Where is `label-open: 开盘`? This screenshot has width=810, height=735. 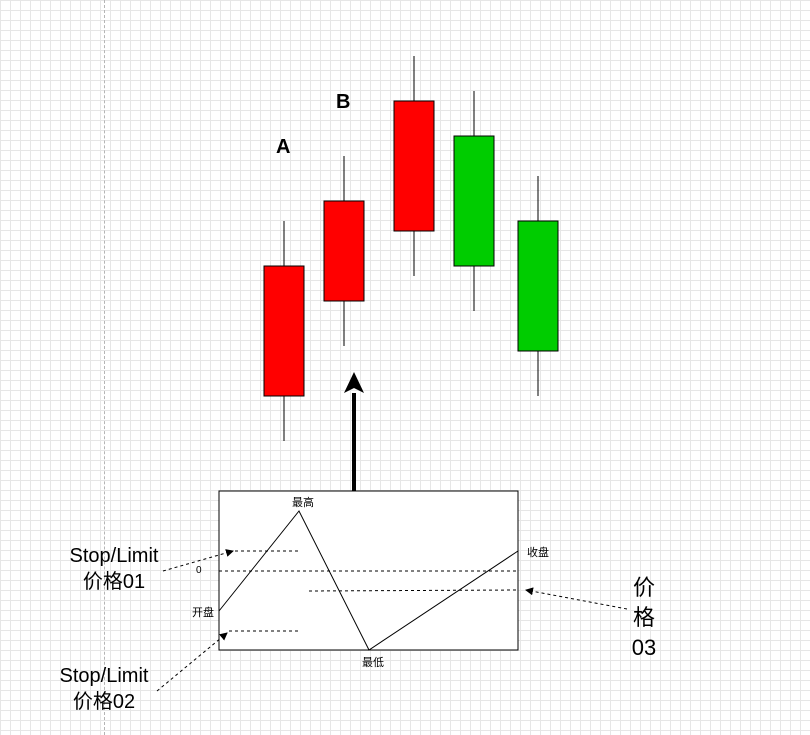 label-open: 开盘 is located at coordinates (203, 613).